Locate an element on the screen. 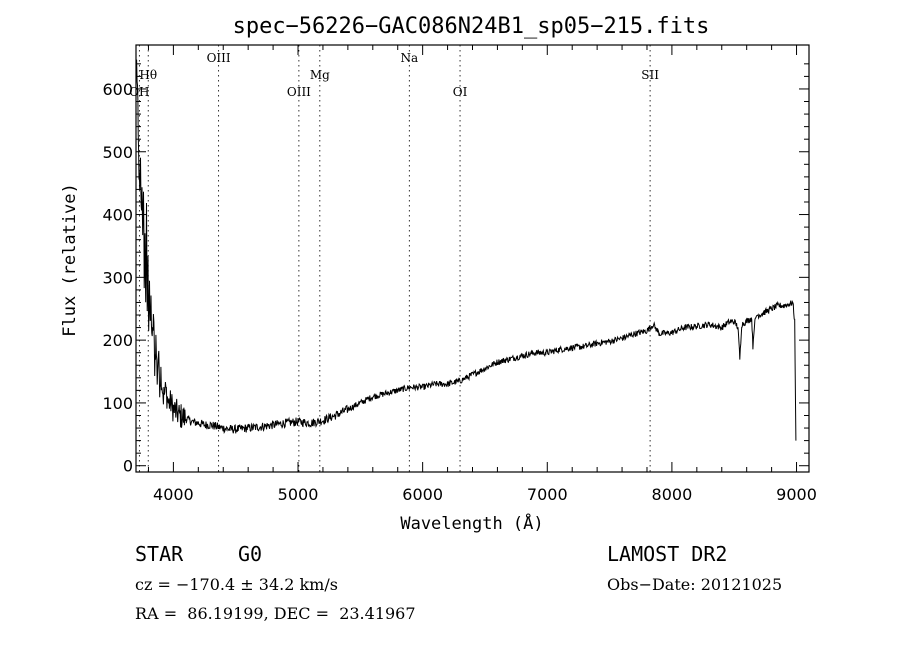  x-tick-label: 5000 is located at coordinates (298, 494).